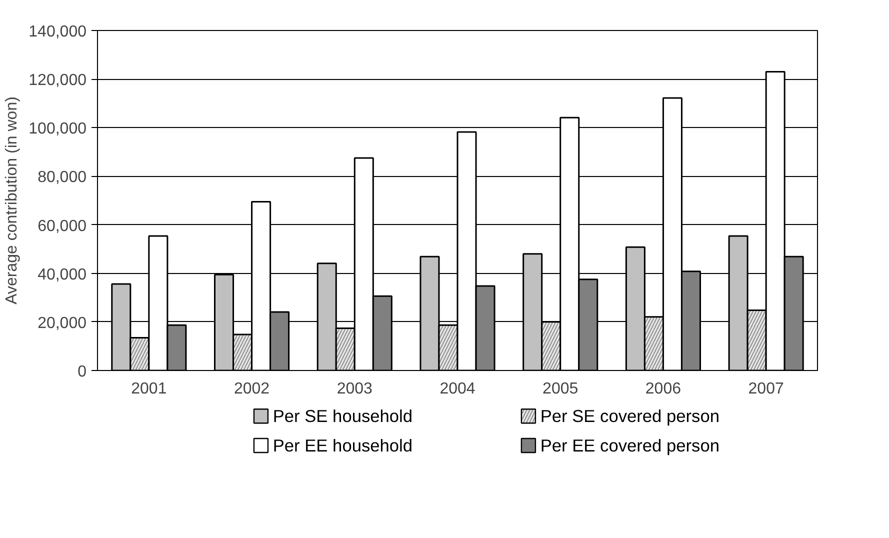 The image size is (889, 538). Describe the element at coordinates (62, 177) in the screenshot. I see `y-tick-label: 80,000` at that location.